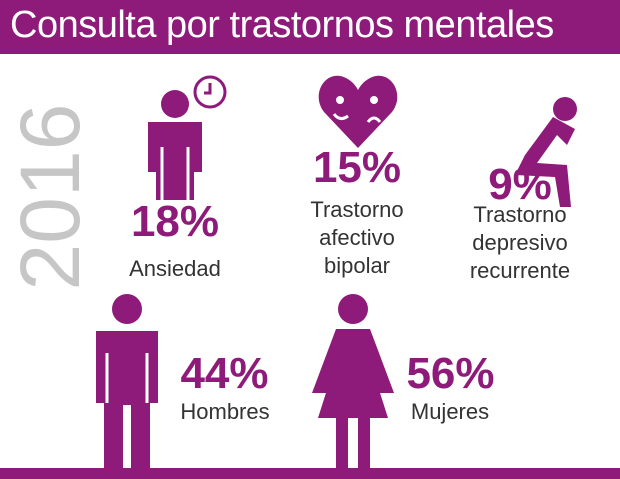 Image resolution: width=620 pixels, height=479 pixels. What do you see at coordinates (357, 167) in the screenshot?
I see `bipolar-percent: 15%` at bounding box center [357, 167].